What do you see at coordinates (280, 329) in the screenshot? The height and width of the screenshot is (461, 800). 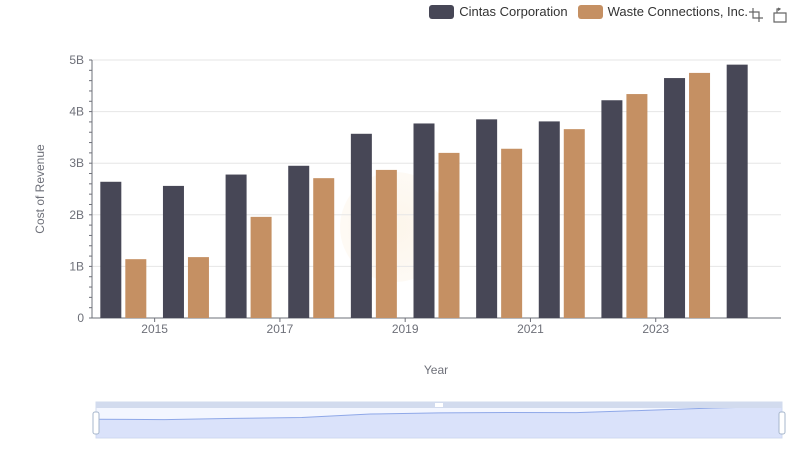 I see `x-tick-label: 2017` at bounding box center [280, 329].